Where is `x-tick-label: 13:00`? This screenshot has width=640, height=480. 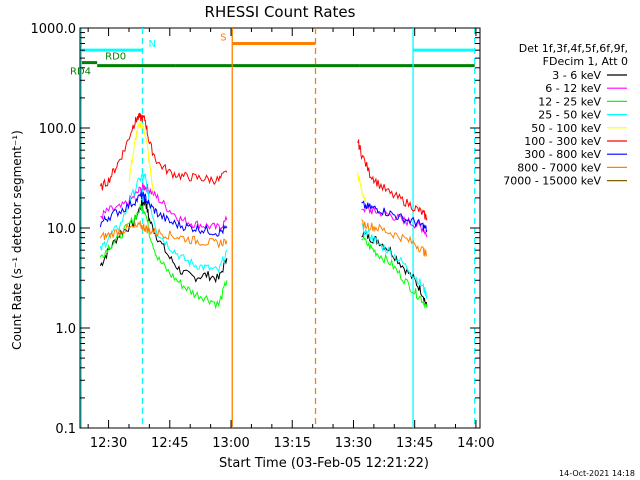
x-tick-label: 13:00 is located at coordinates (230, 443).